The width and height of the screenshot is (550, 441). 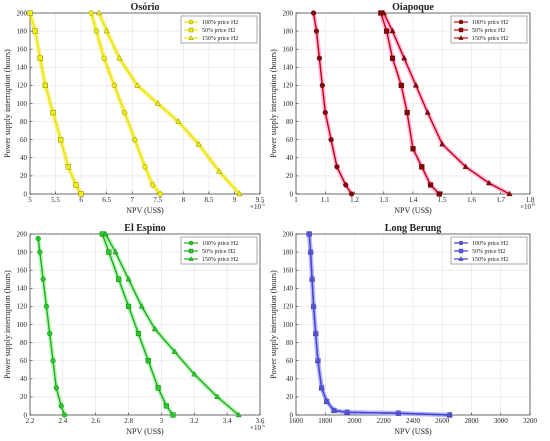 What do you see at coordinates (471, 200) in the screenshot?
I see `x-tick-label: 1.6` at bounding box center [471, 200].